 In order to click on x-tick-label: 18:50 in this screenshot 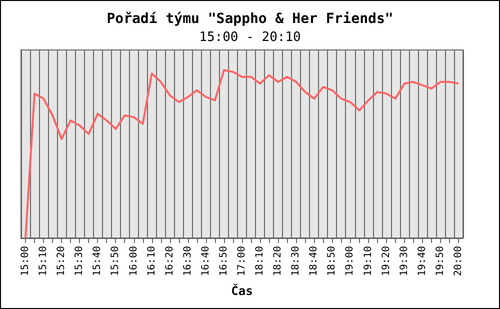, I will do `click(332, 261)`.